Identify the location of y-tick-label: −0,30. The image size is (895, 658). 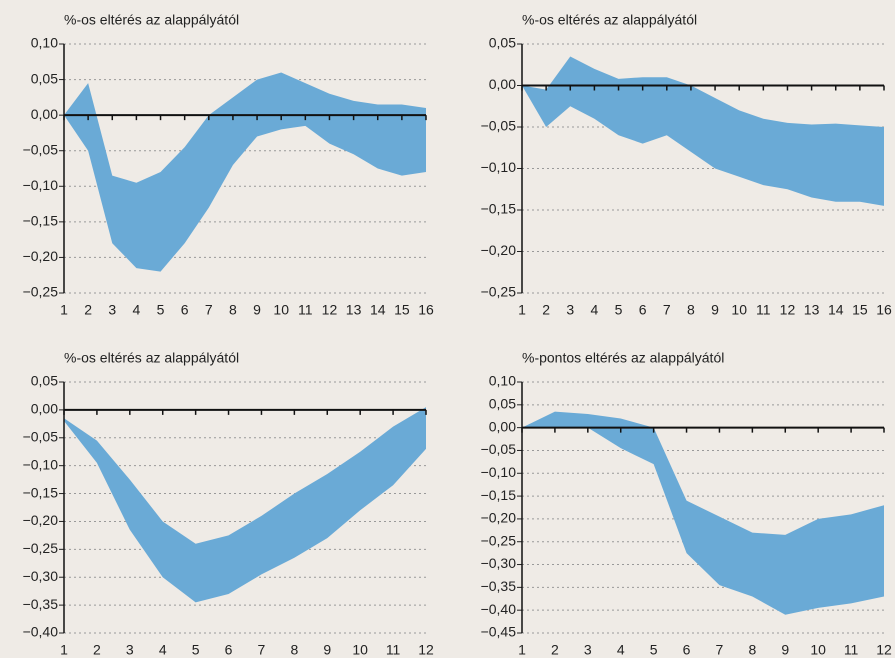
(499, 563).